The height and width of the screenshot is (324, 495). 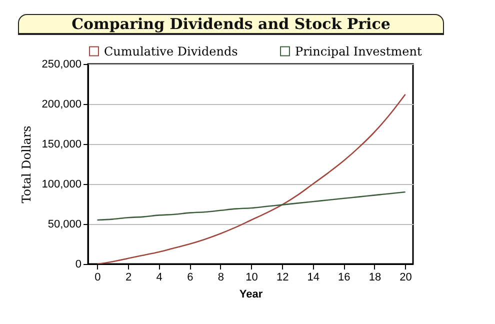 I want to click on y-tick-label: 100,000, so click(x=62, y=184).